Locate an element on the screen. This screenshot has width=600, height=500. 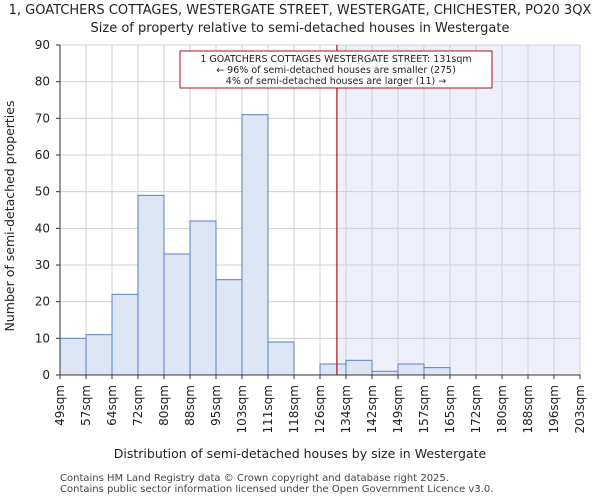
x-tick-label: 126sqm is located at coordinates (320, 409).